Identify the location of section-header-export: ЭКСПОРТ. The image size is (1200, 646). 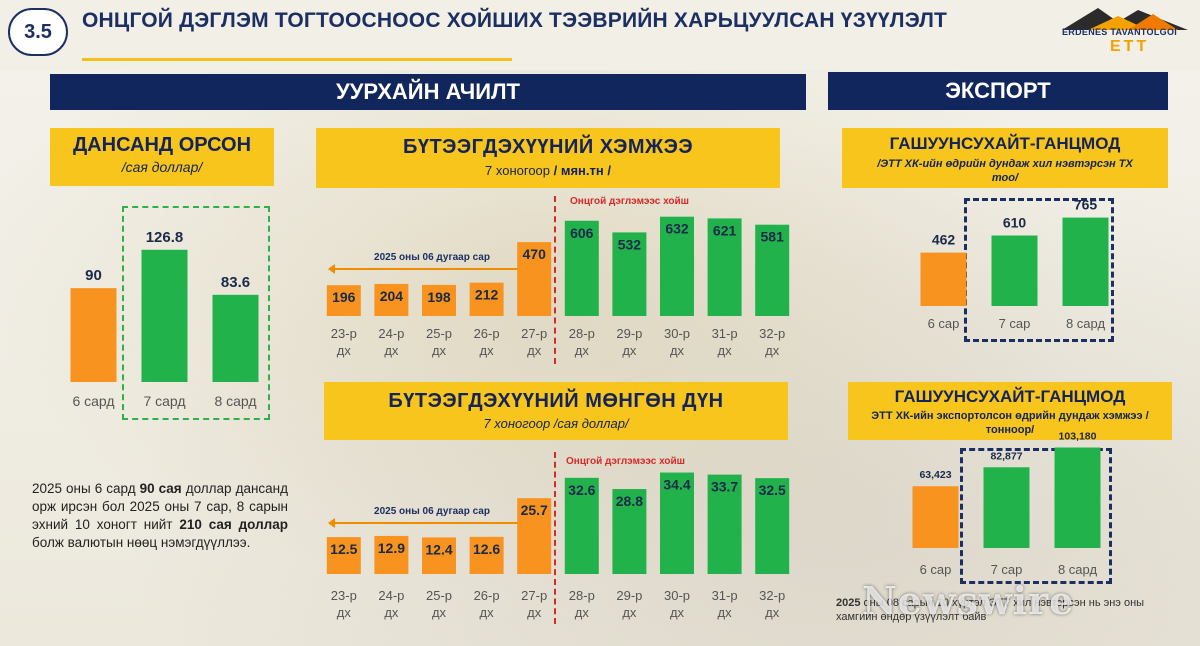
(998, 91).